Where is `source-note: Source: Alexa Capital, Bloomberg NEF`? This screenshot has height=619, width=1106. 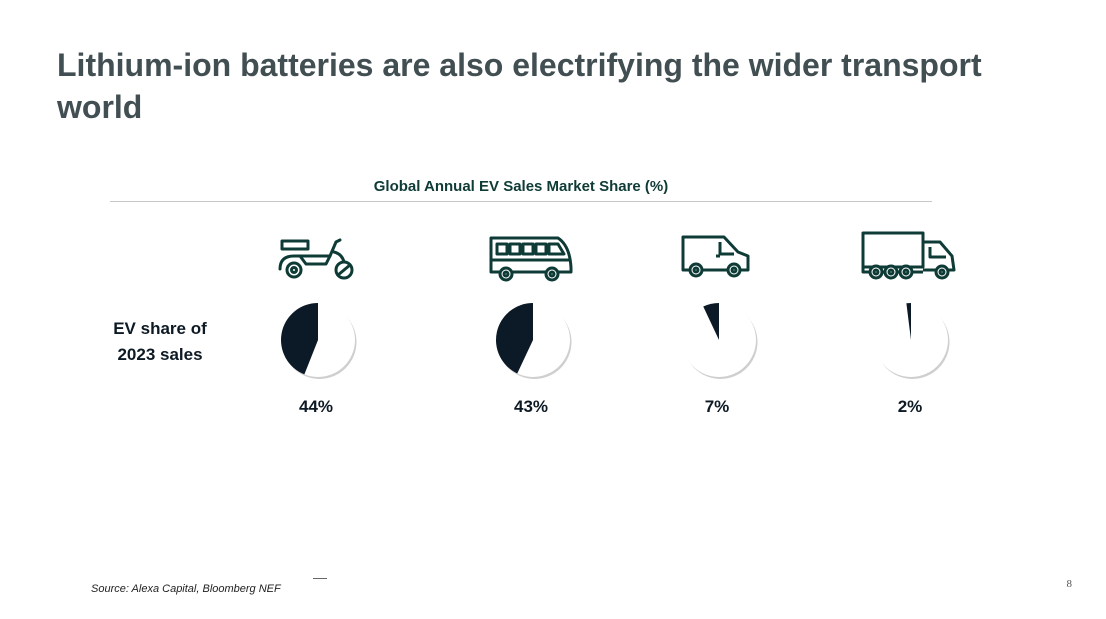 source-note: Source: Alexa Capital, Bloomberg NEF is located at coordinates (186, 589).